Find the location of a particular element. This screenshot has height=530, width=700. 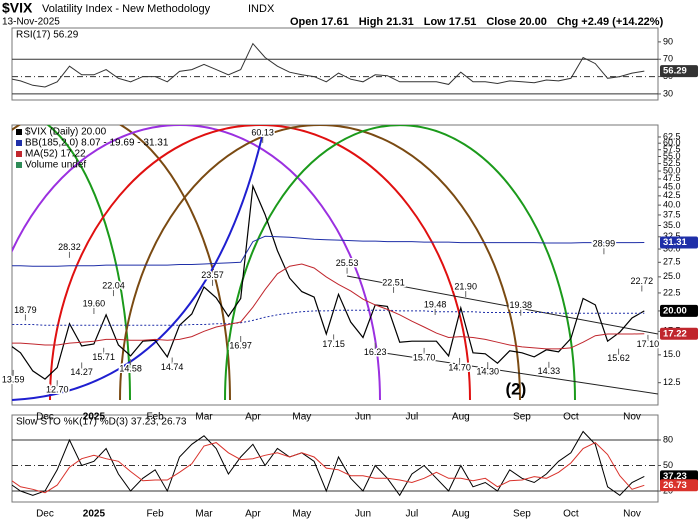

callout-label: 19.60 is located at coordinates (94, 303).